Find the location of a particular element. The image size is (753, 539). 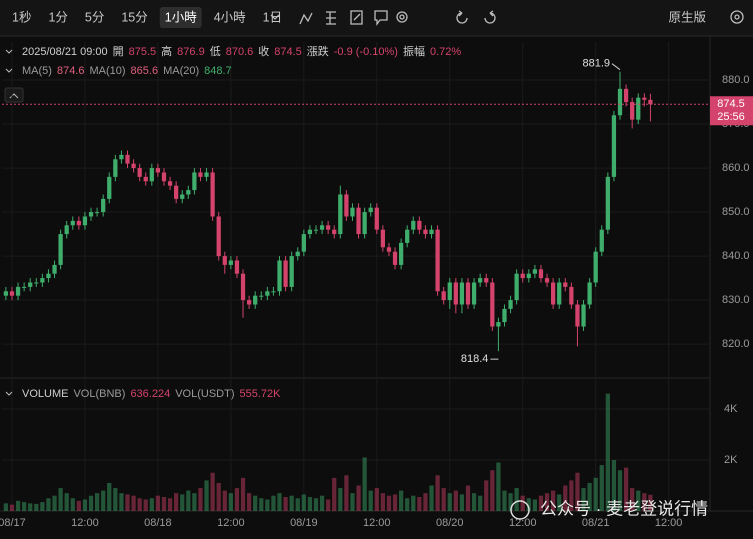

toolbar-bg is located at coordinates (376, 18).